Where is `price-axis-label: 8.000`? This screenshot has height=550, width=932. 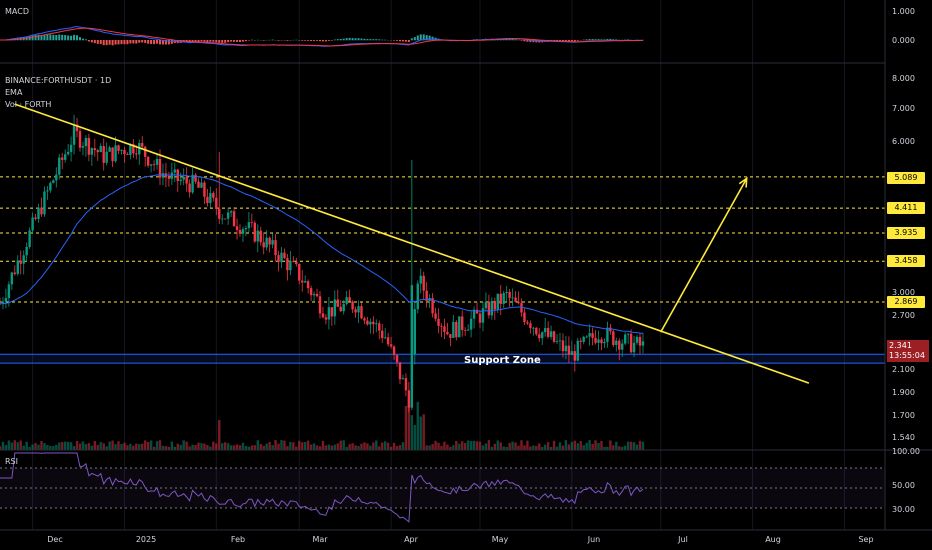
price-axis-label: 8.000 is located at coordinates (903, 78).